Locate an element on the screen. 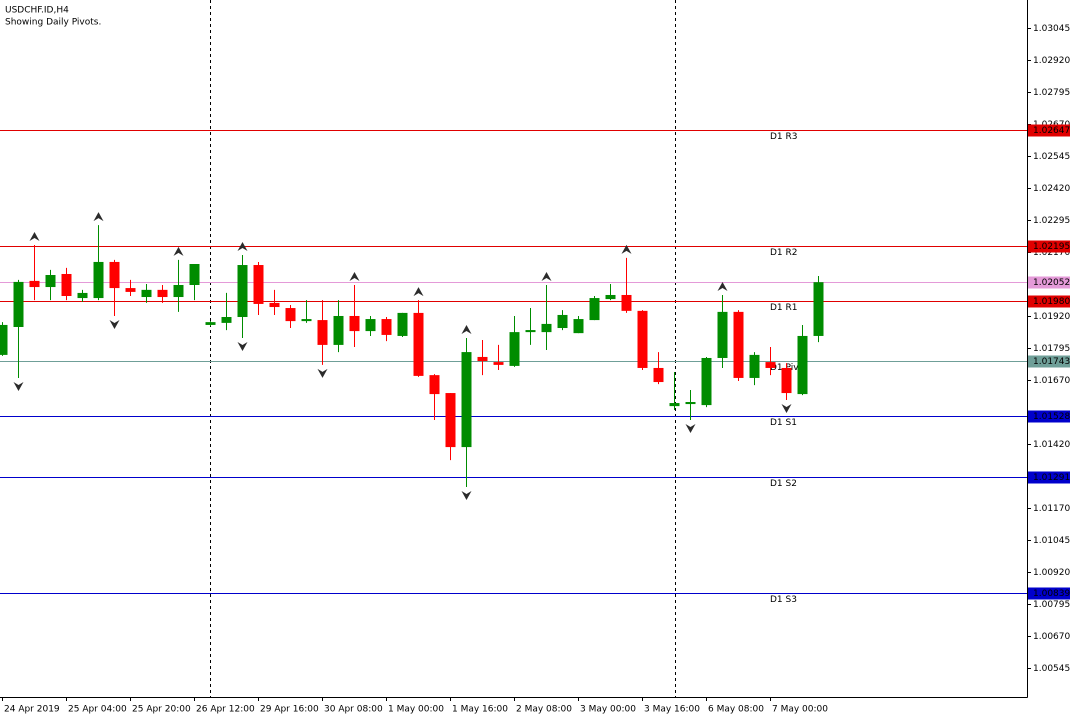 The image size is (1080, 720). y-tick-label: 1.02295 is located at coordinates (1051, 221).